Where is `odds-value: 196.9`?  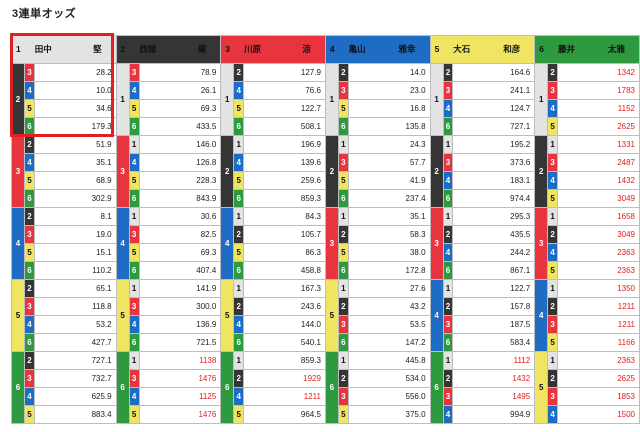
odds-value: 196.9 is located at coordinates (284, 144).